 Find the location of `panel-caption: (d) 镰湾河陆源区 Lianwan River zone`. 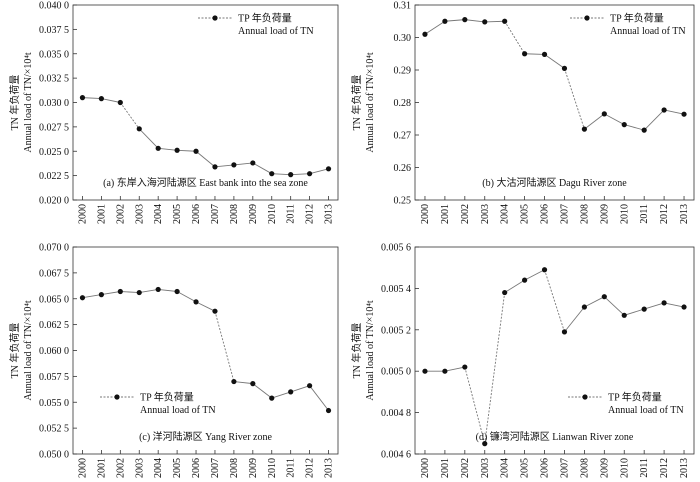

panel-caption: (d) 镰湾河陆源区 Lianwan River zone is located at coordinates (555, 436).